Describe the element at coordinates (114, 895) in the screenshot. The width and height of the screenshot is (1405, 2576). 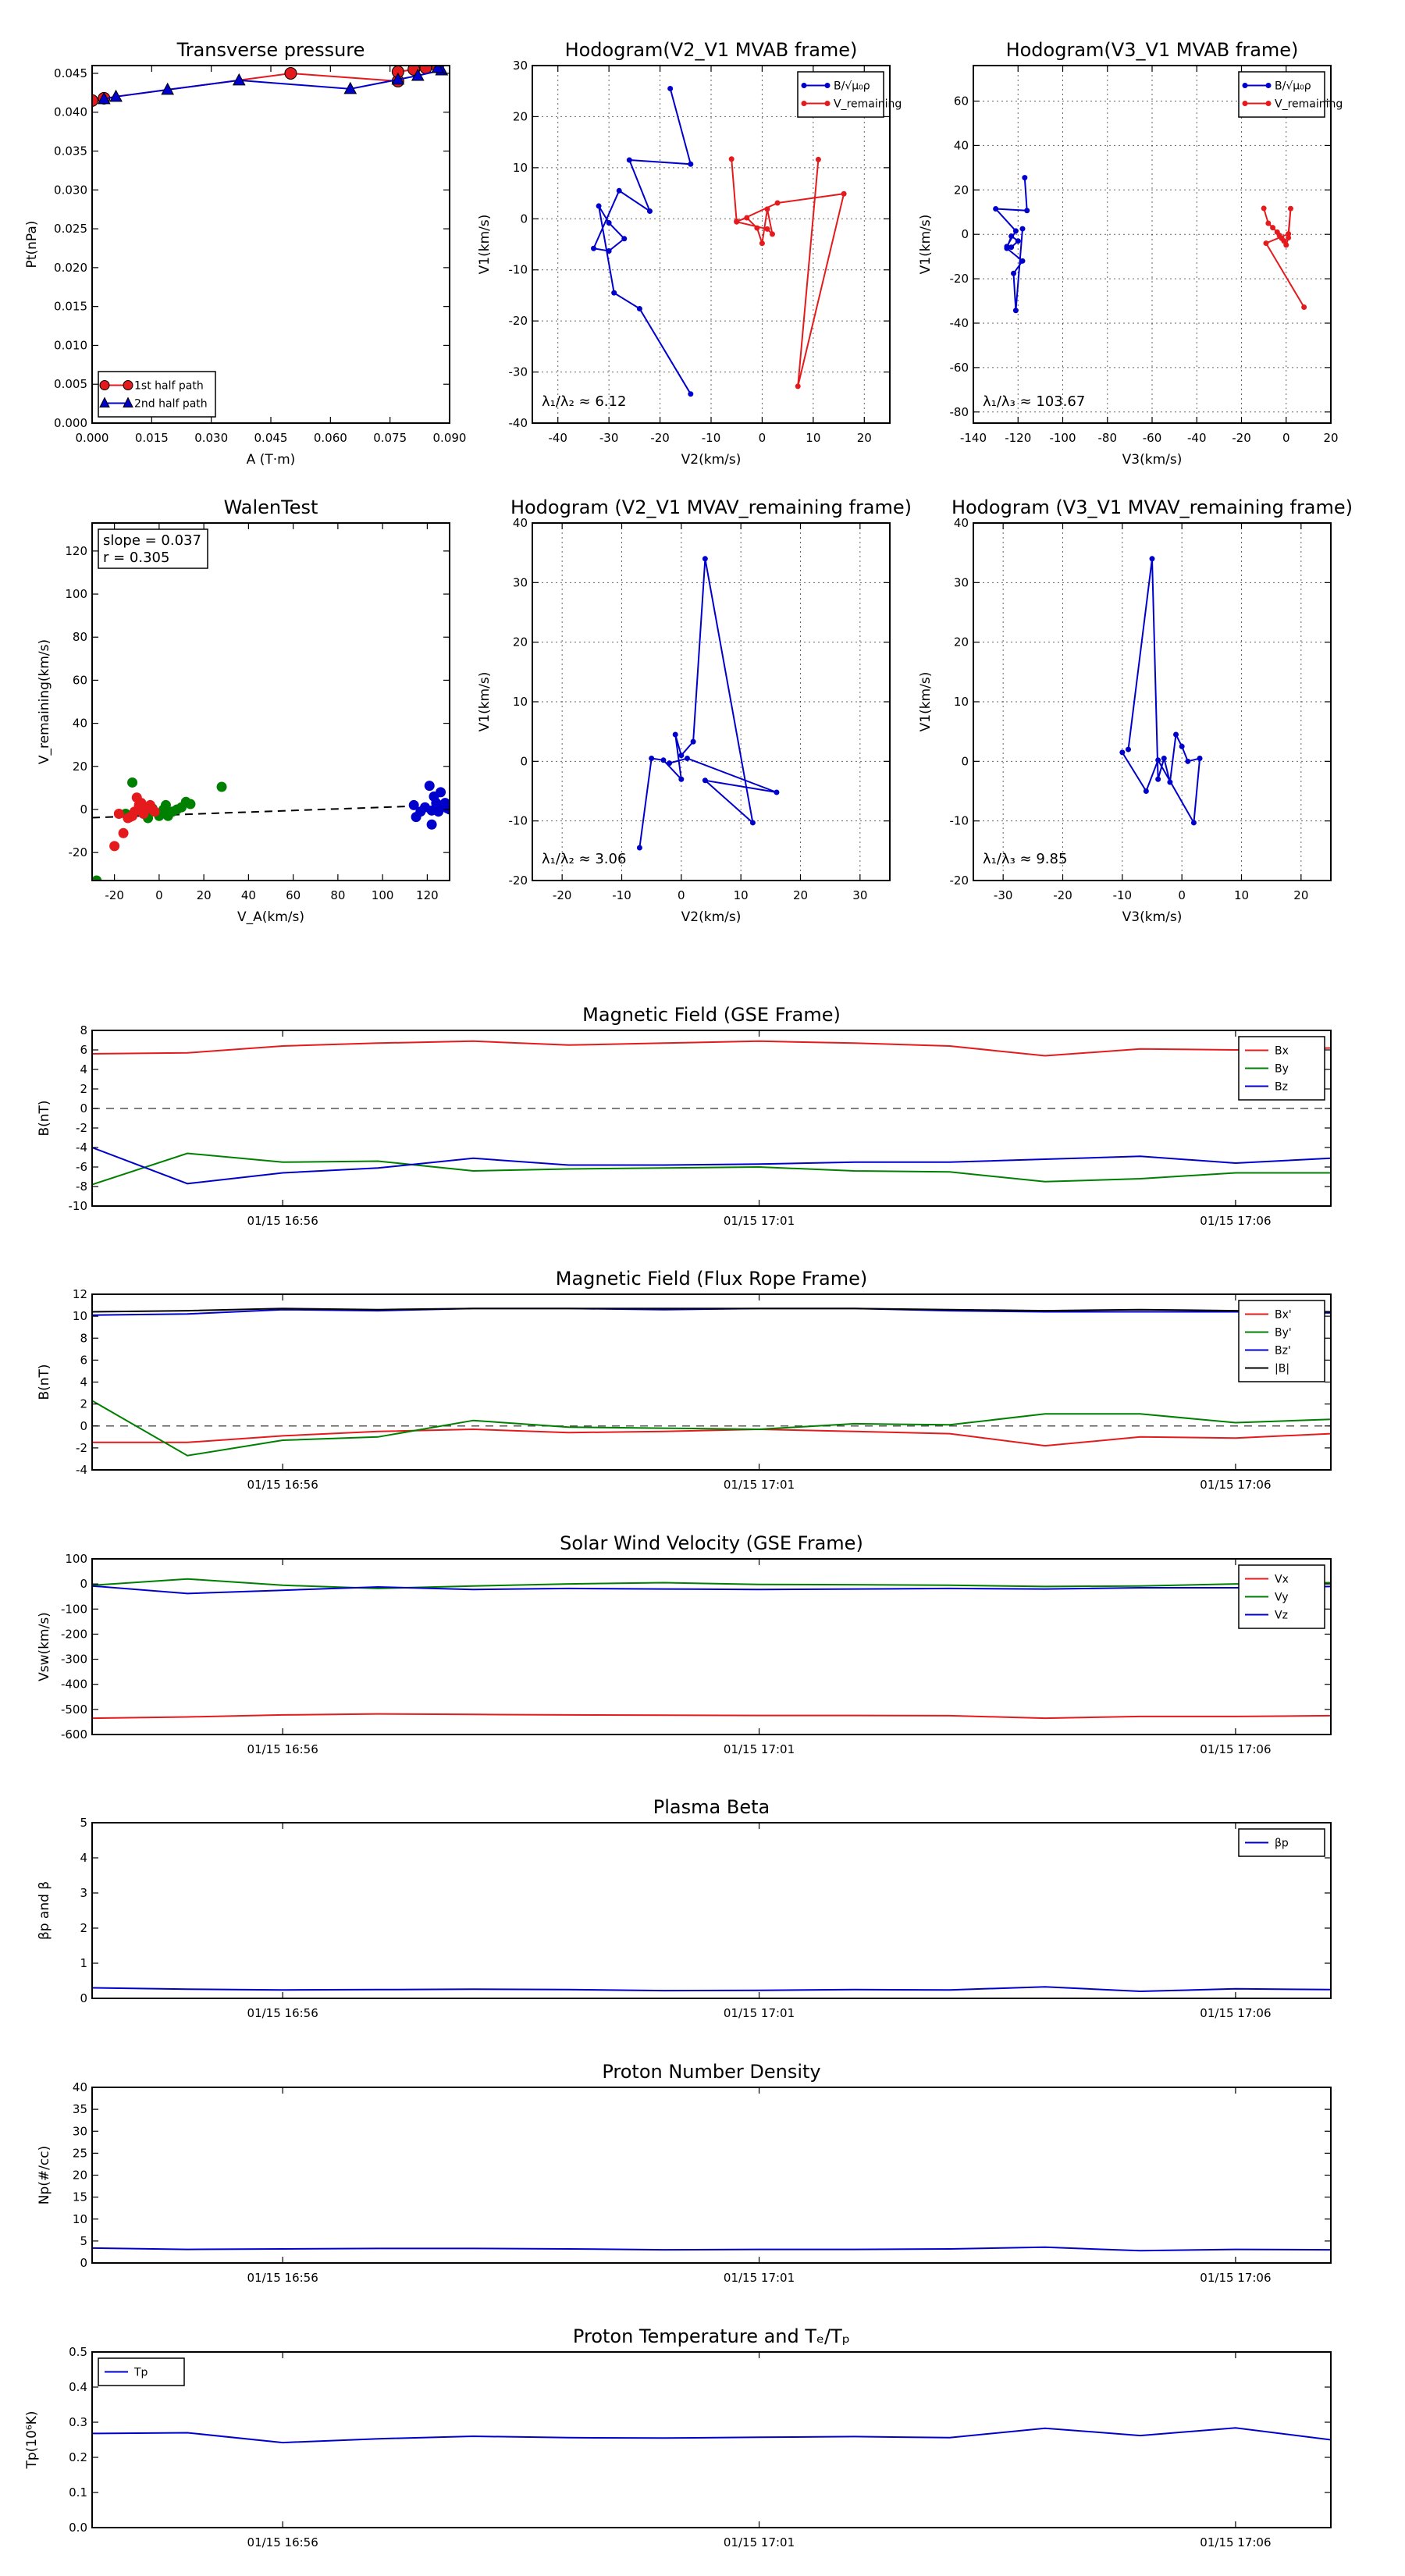
I see `x-tick-label: -20` at that location.